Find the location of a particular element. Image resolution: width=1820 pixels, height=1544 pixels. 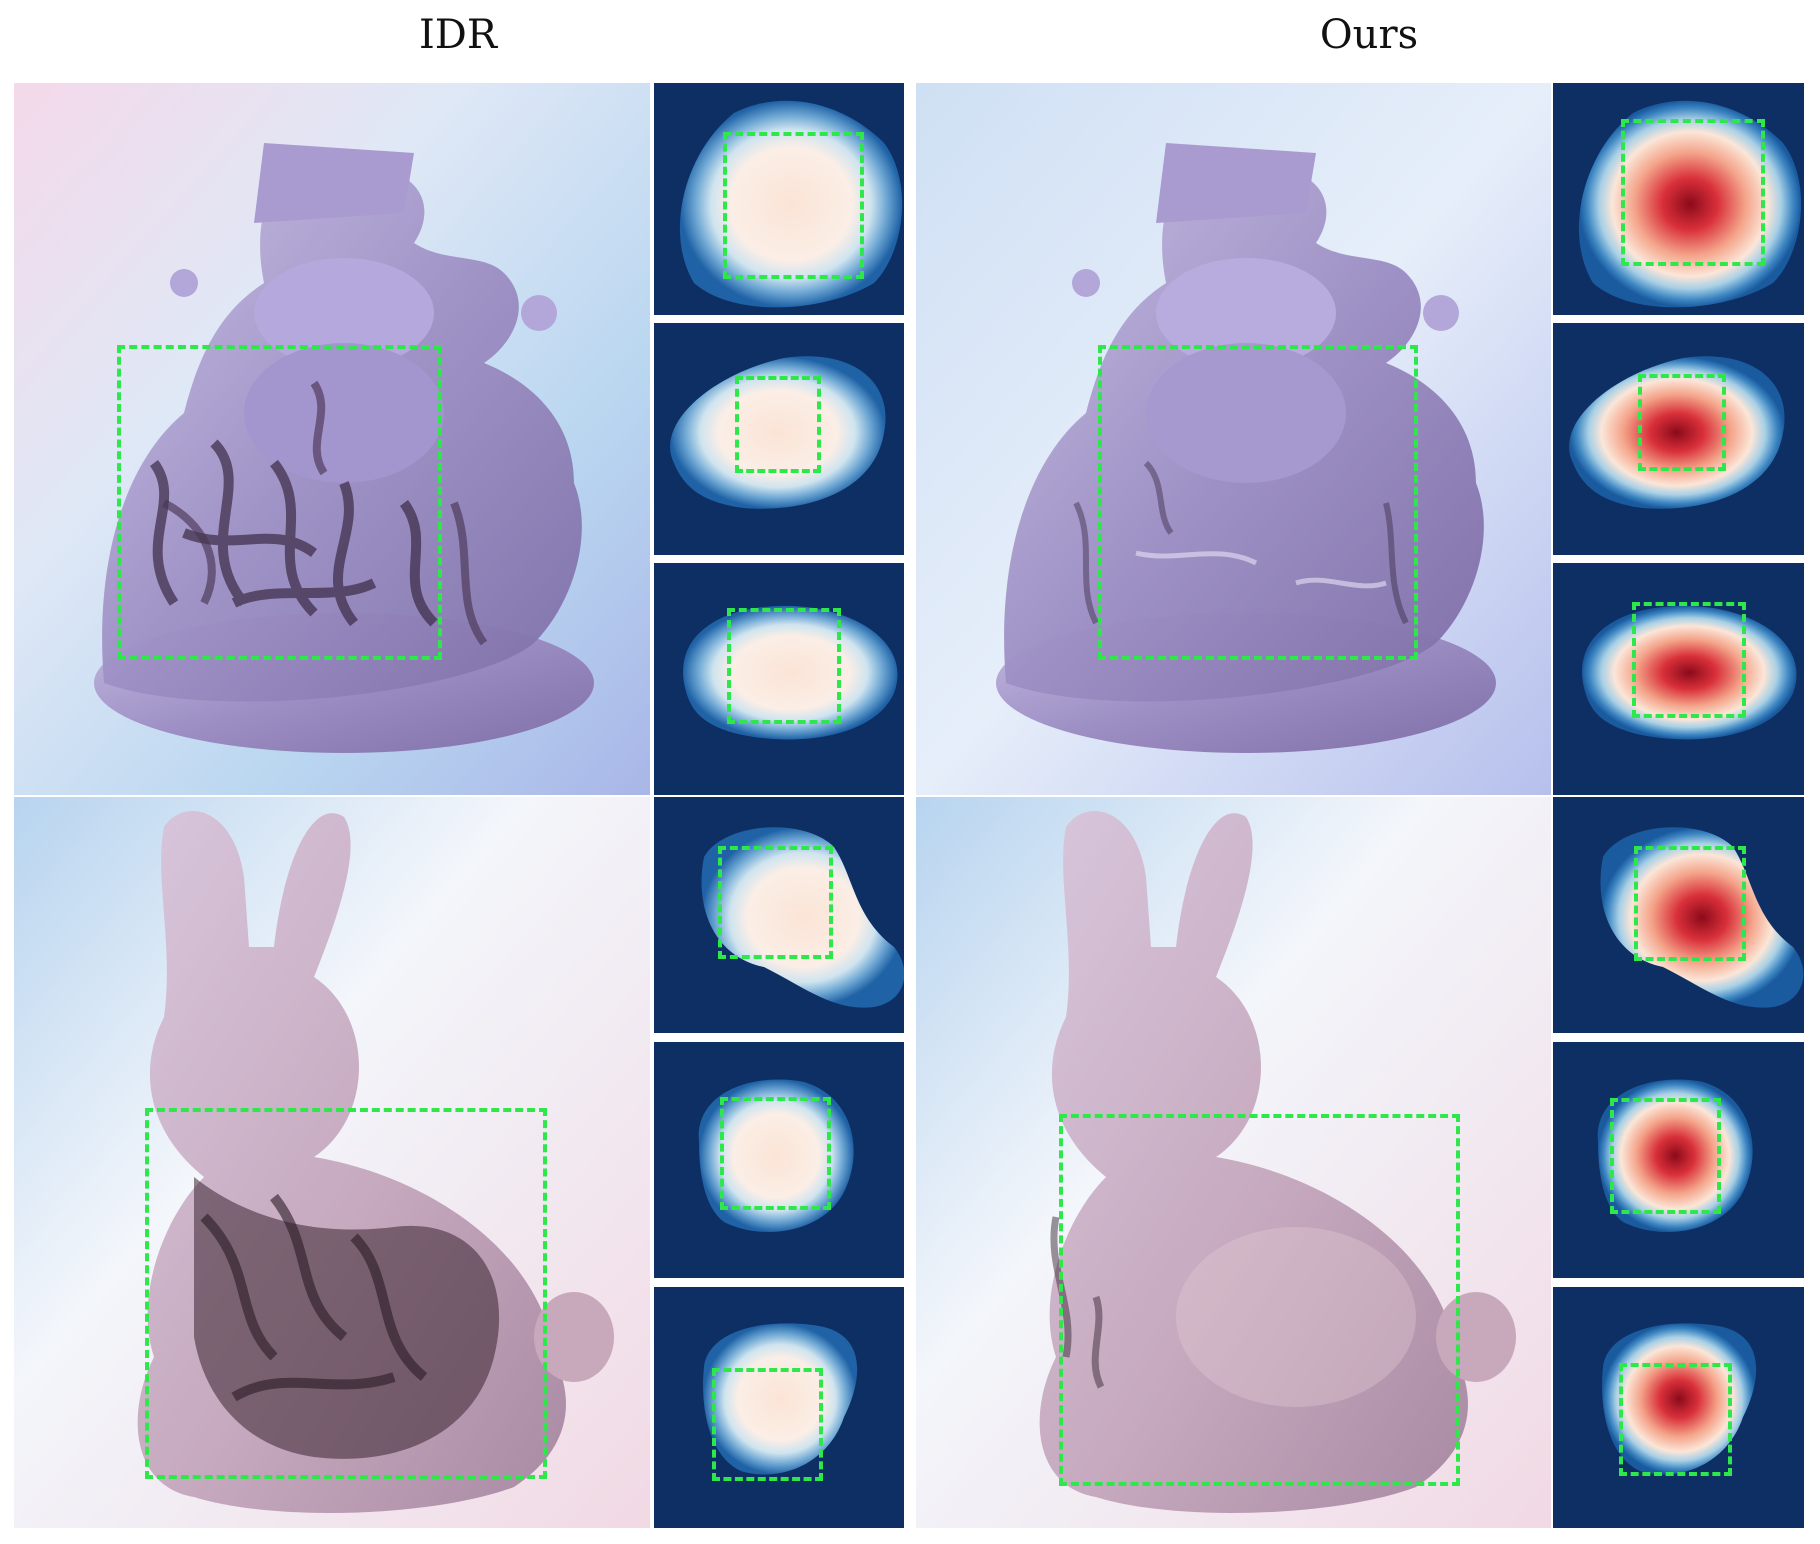

column-title-ours: Ours is located at coordinates (1369, 35).